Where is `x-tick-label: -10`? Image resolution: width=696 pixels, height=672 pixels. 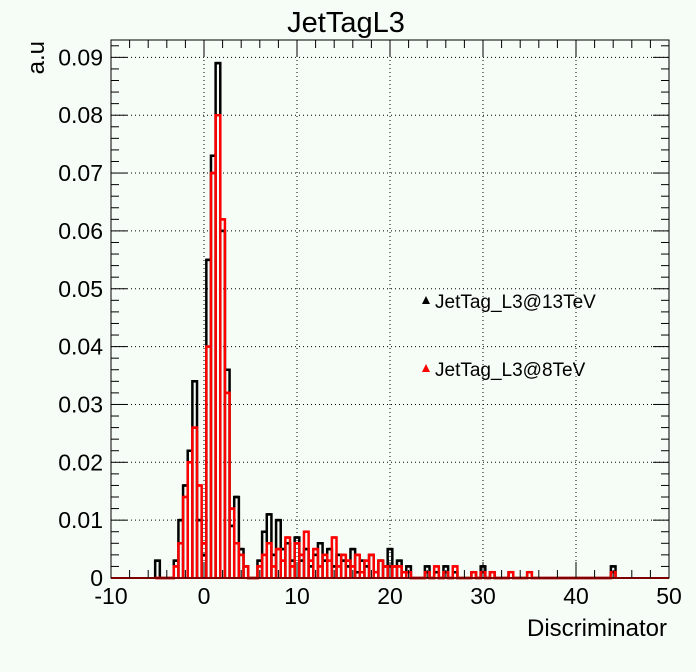
x-tick-label: -10 is located at coordinates (110, 596).